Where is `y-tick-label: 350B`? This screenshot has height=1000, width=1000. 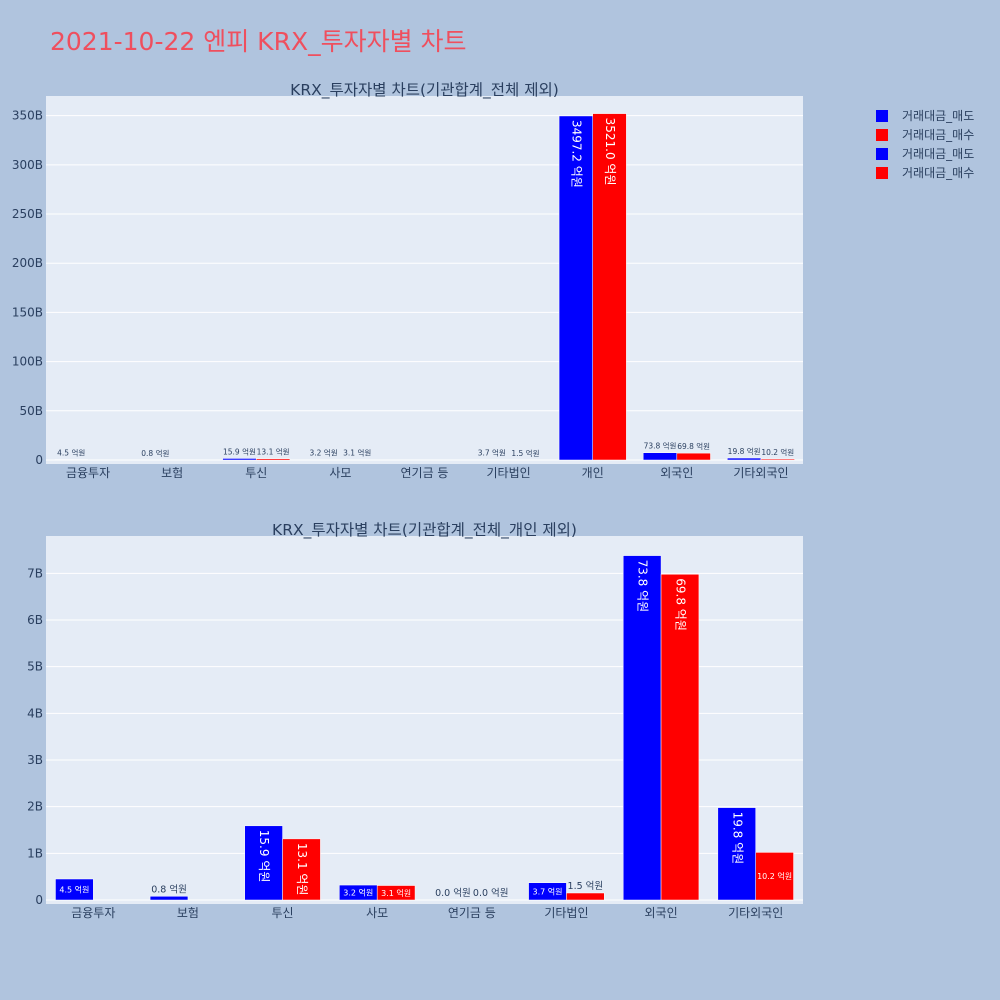
y-tick-label: 350B is located at coordinates (27, 116).